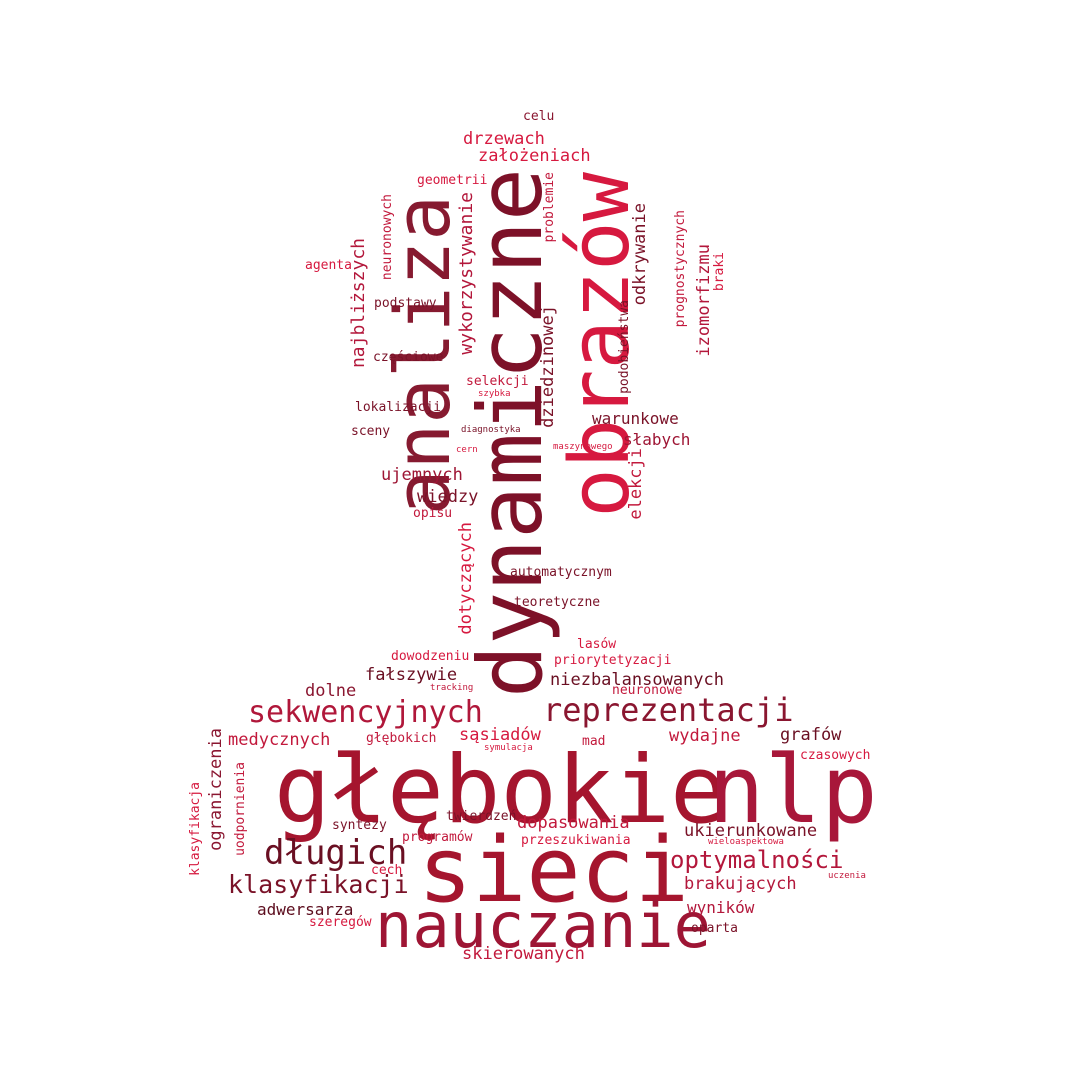 The width and height of the screenshot is (1080, 1080). What do you see at coordinates (613, 660) in the screenshot?
I see `word: priorytetyzacji` at bounding box center [613, 660].